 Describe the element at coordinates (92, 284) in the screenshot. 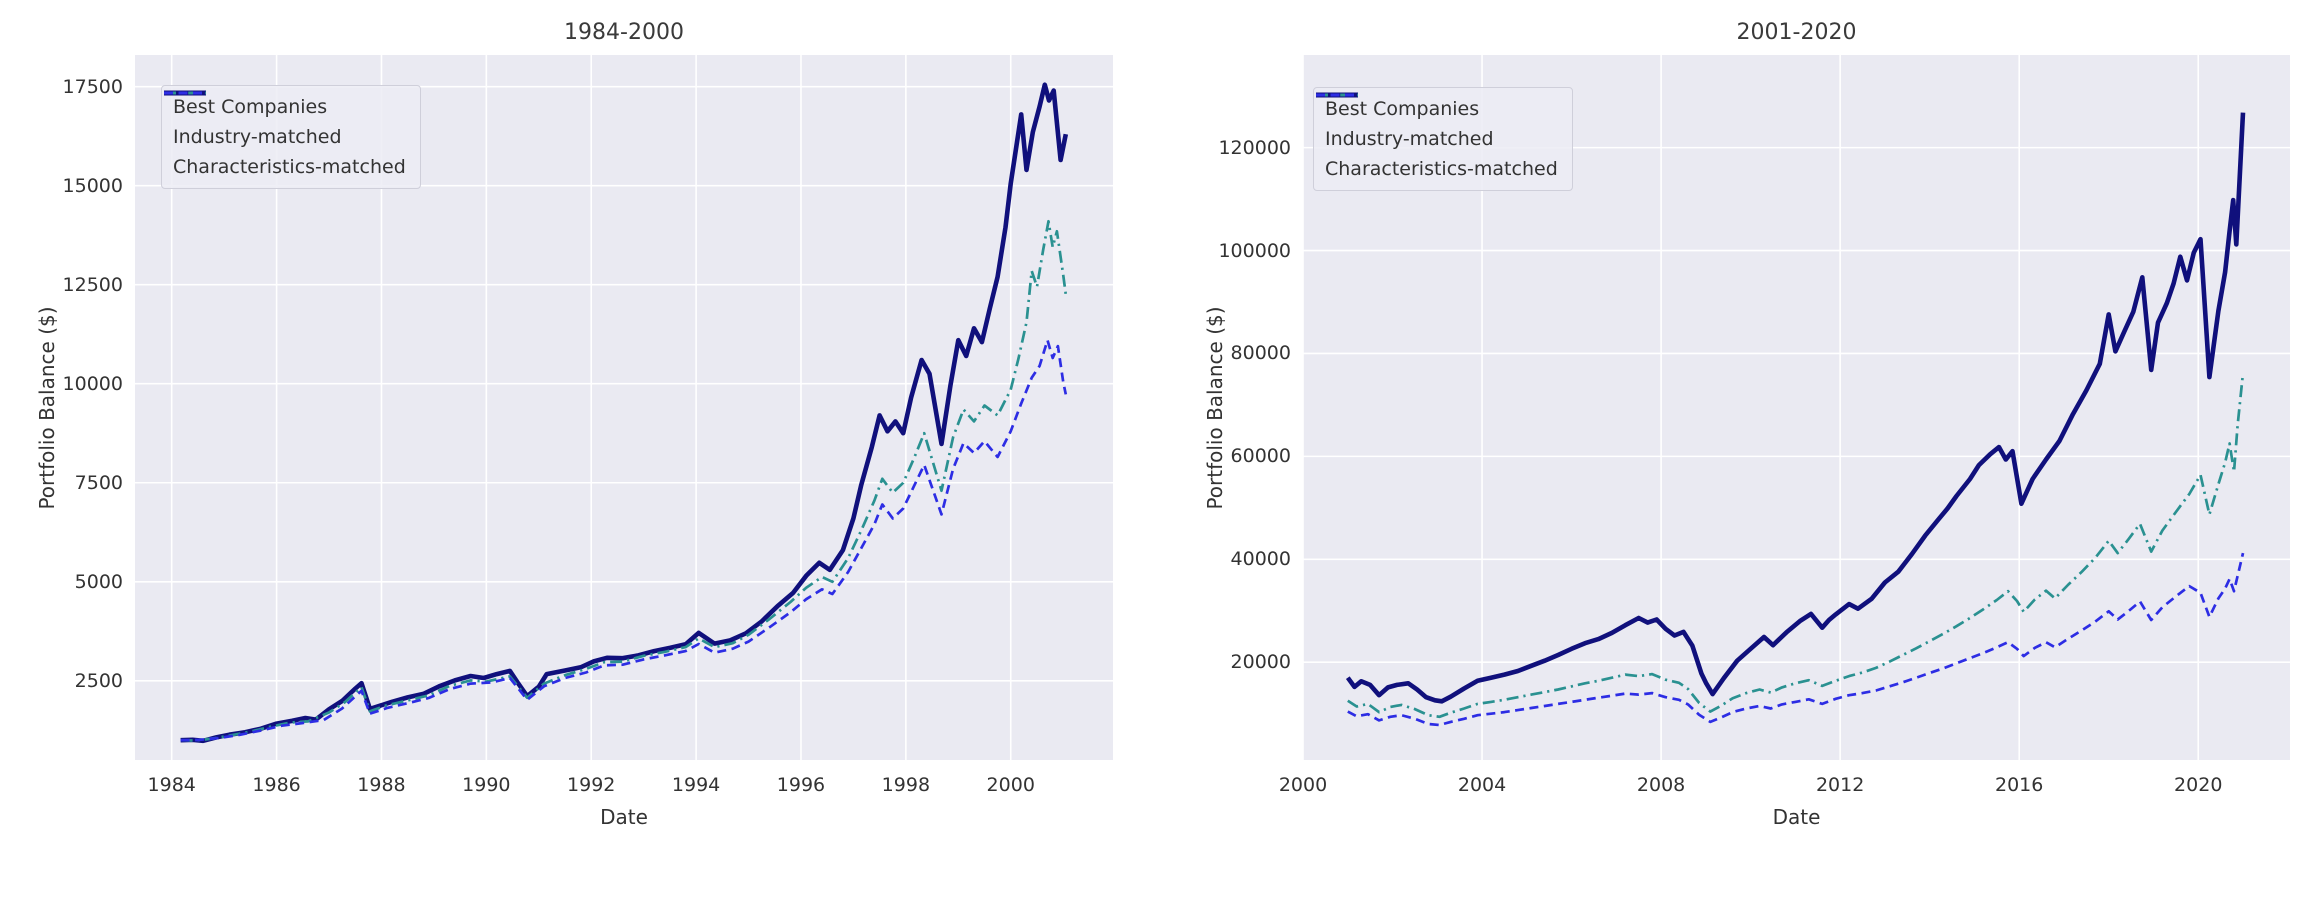

I see `y-tick-label: 12500` at that location.